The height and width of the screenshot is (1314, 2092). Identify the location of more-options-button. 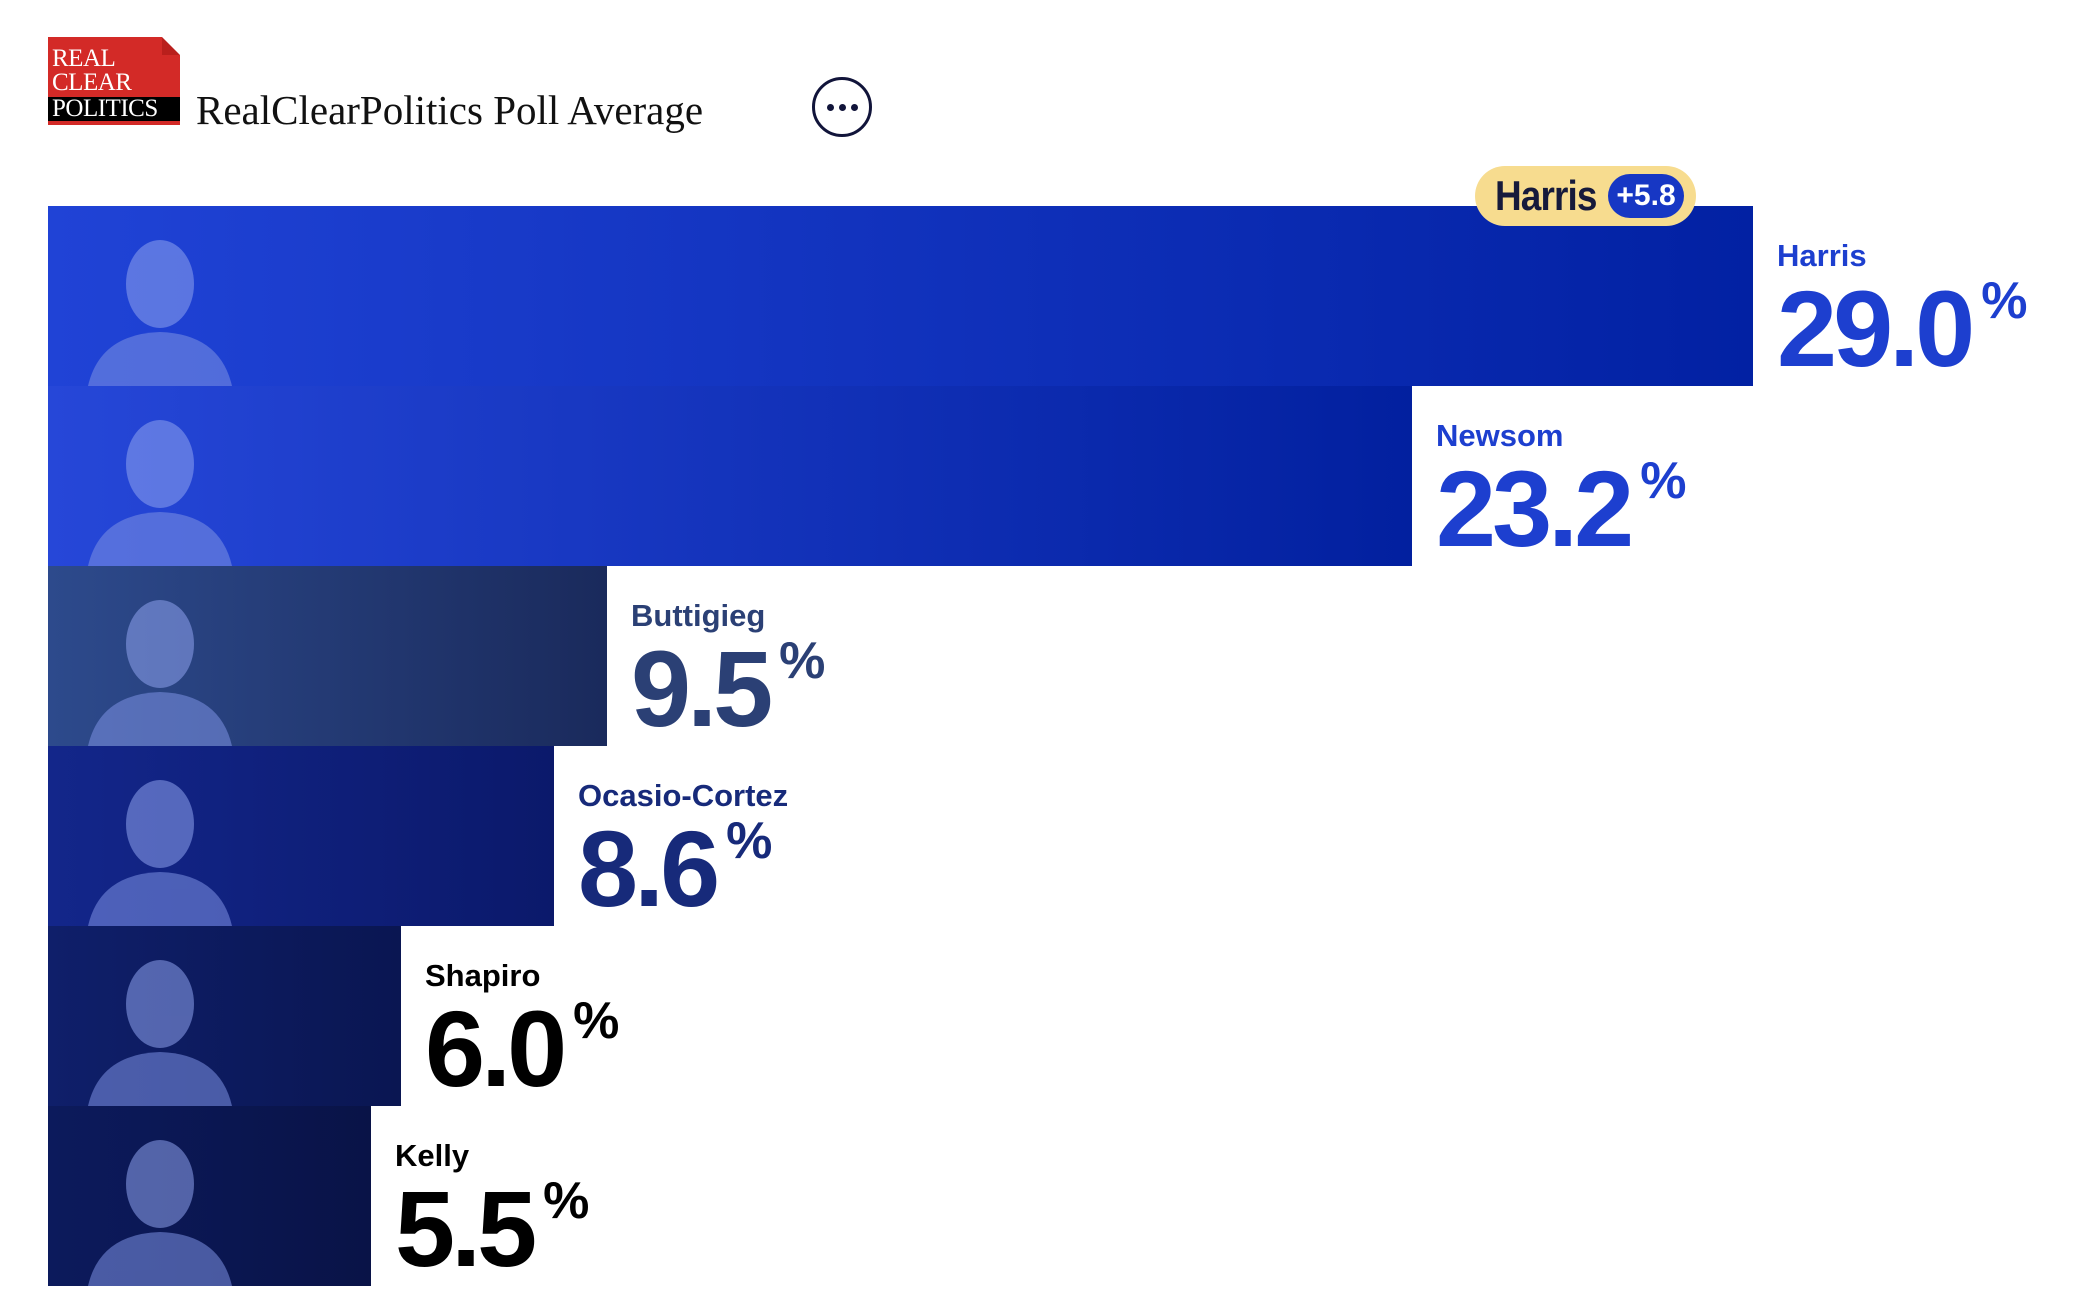
(842, 107).